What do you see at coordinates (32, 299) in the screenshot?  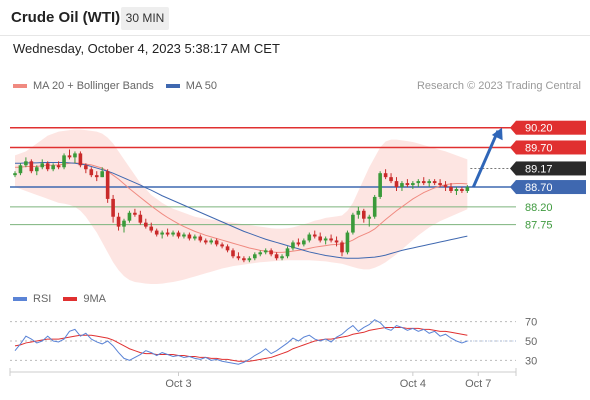 I see `legend-rsi: RSI` at bounding box center [32, 299].